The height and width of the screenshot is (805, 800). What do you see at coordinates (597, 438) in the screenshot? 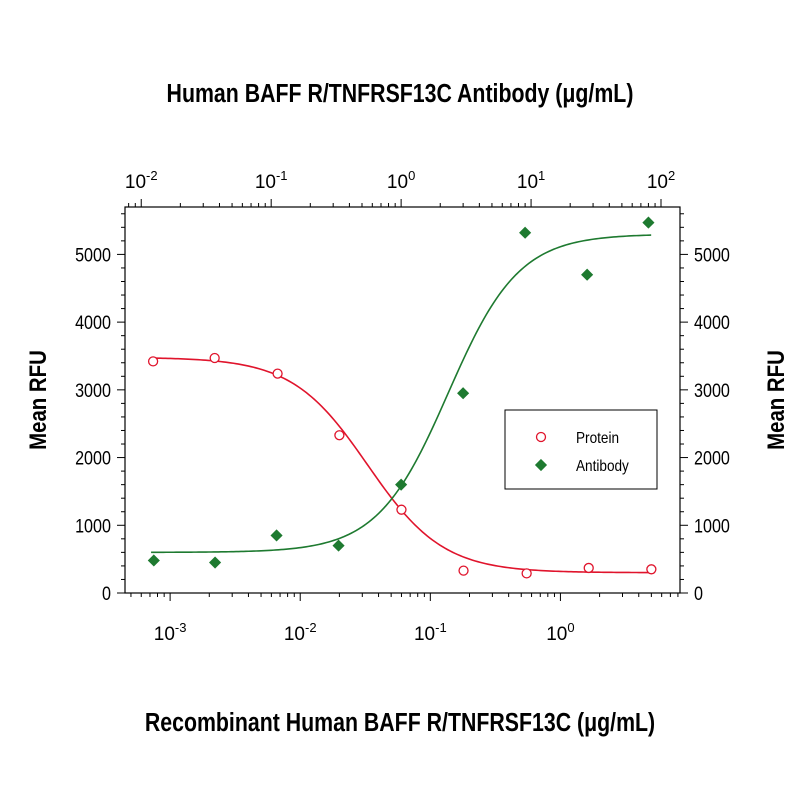
I see `legend-label-protein: Protein` at bounding box center [597, 438].